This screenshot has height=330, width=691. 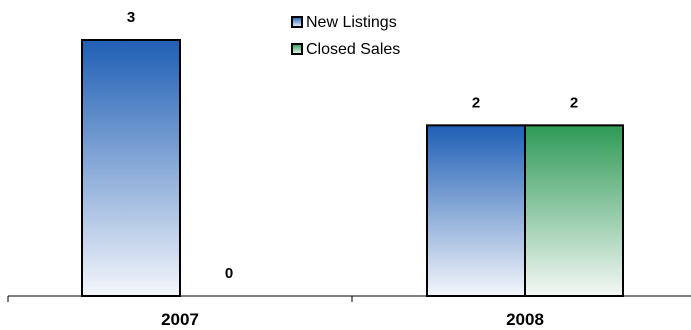 I want to click on bar-closed-sales-2008, so click(x=574, y=211).